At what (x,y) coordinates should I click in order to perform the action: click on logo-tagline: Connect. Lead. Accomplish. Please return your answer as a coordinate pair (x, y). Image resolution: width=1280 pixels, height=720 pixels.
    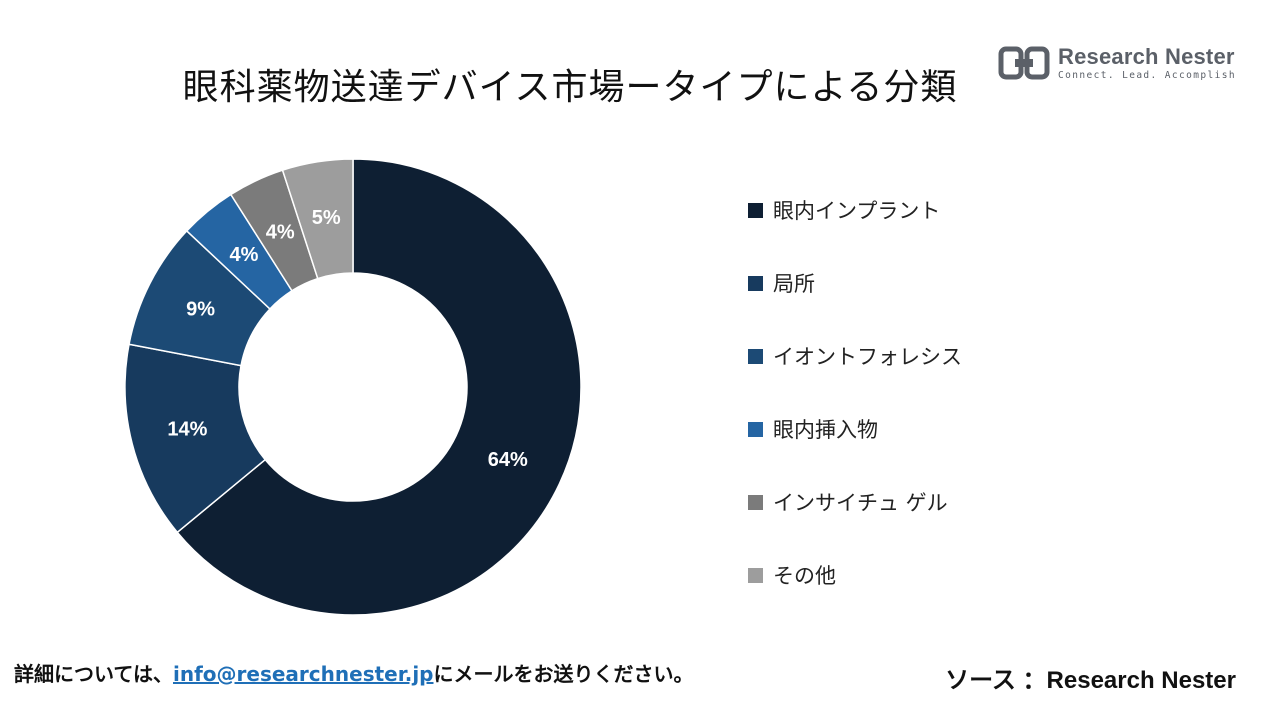
    Looking at the image, I should click on (1147, 75).